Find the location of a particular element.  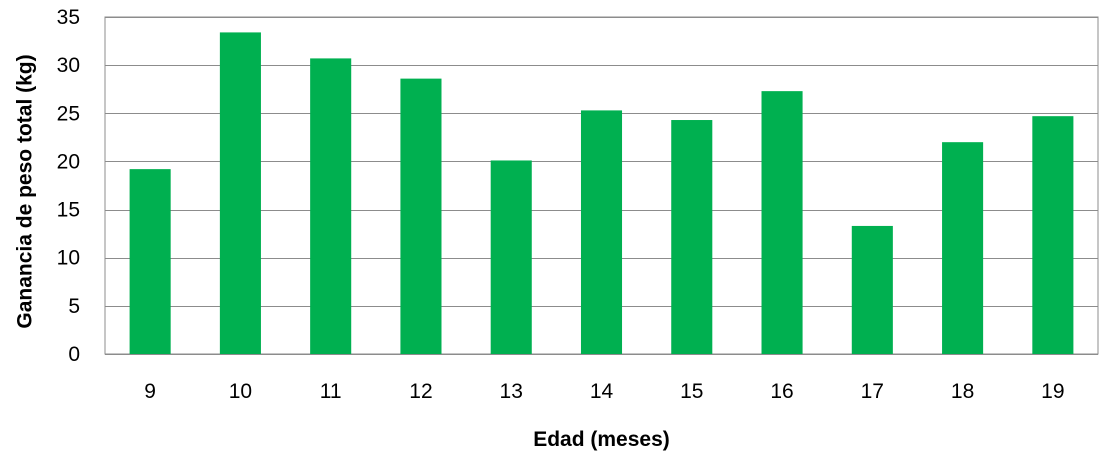

y-tick-label: 10 is located at coordinates (68, 258).